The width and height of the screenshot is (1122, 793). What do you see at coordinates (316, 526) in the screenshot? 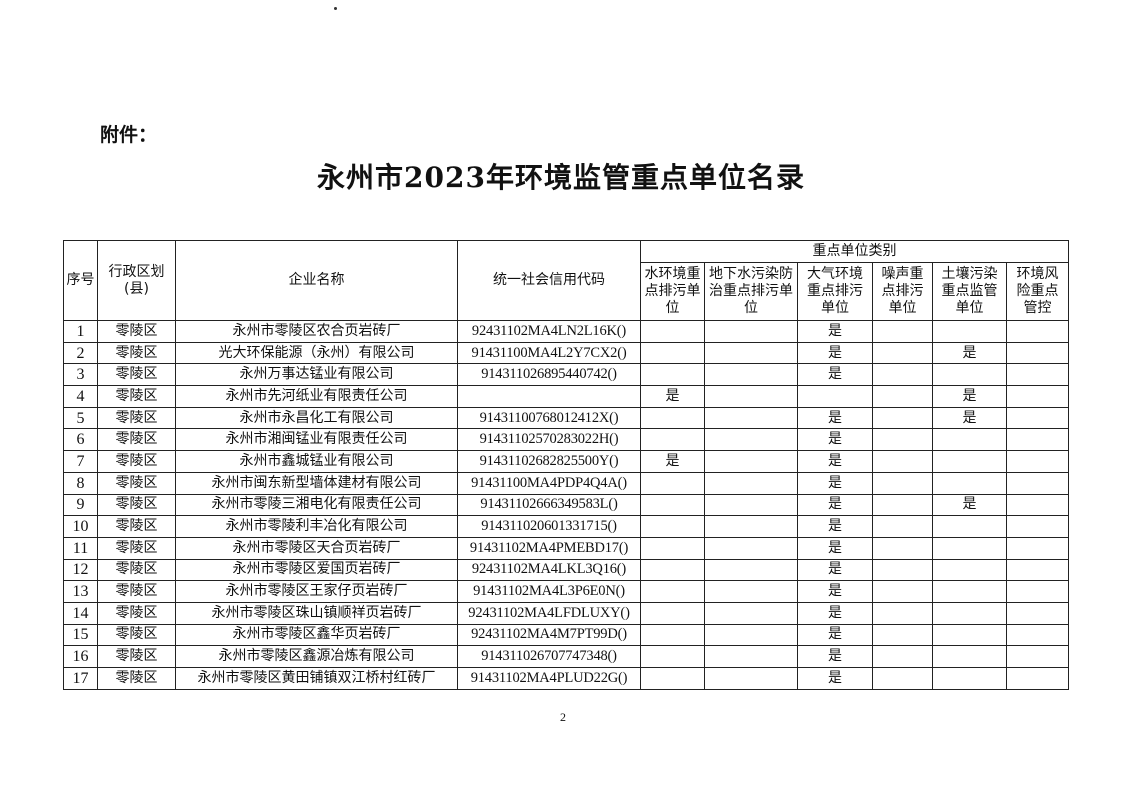
I see `company-name-cell: 永州市零陵利丰冶化有限公司` at bounding box center [316, 526].